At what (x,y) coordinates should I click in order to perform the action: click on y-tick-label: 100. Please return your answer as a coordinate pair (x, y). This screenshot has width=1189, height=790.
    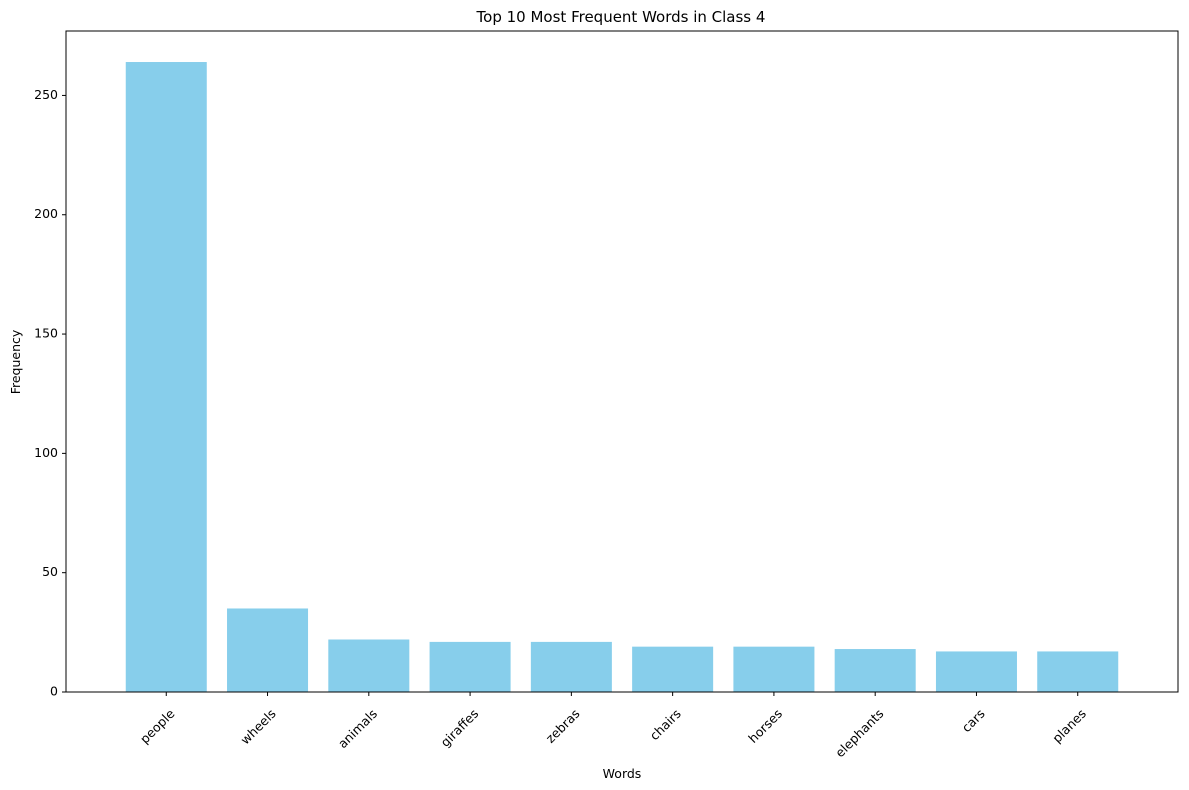
    Looking at the image, I should click on (46, 452).